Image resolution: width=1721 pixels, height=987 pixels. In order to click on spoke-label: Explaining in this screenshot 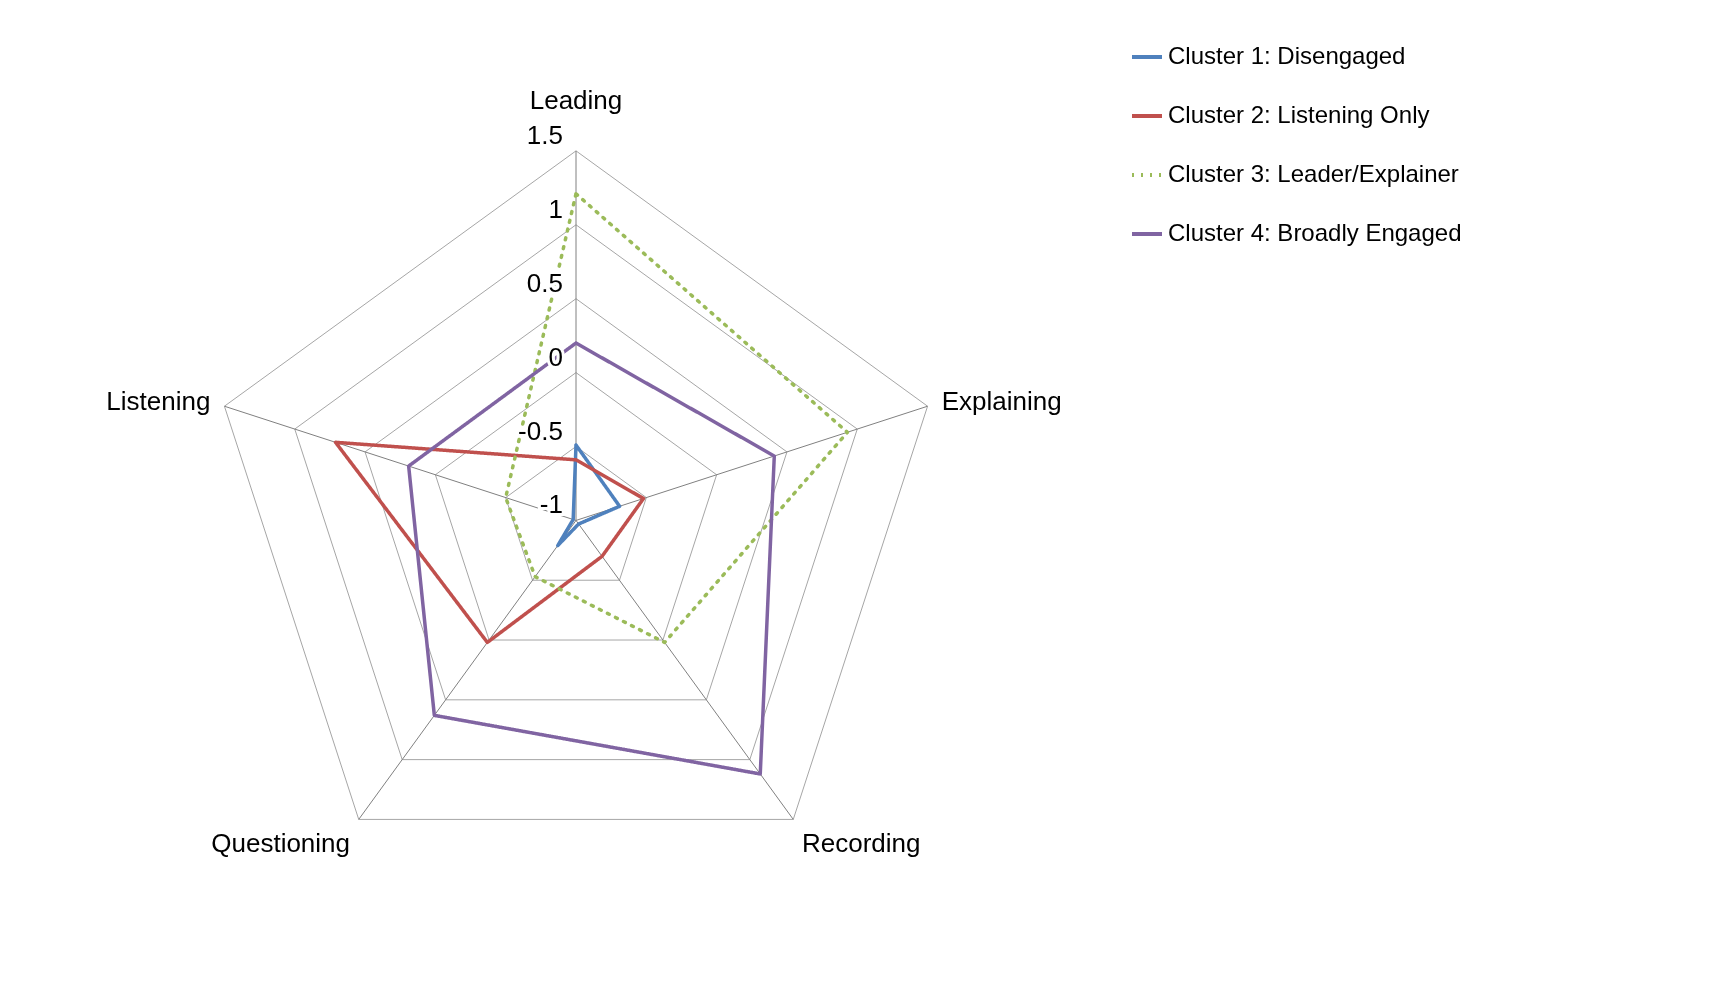, I will do `click(1001, 400)`.